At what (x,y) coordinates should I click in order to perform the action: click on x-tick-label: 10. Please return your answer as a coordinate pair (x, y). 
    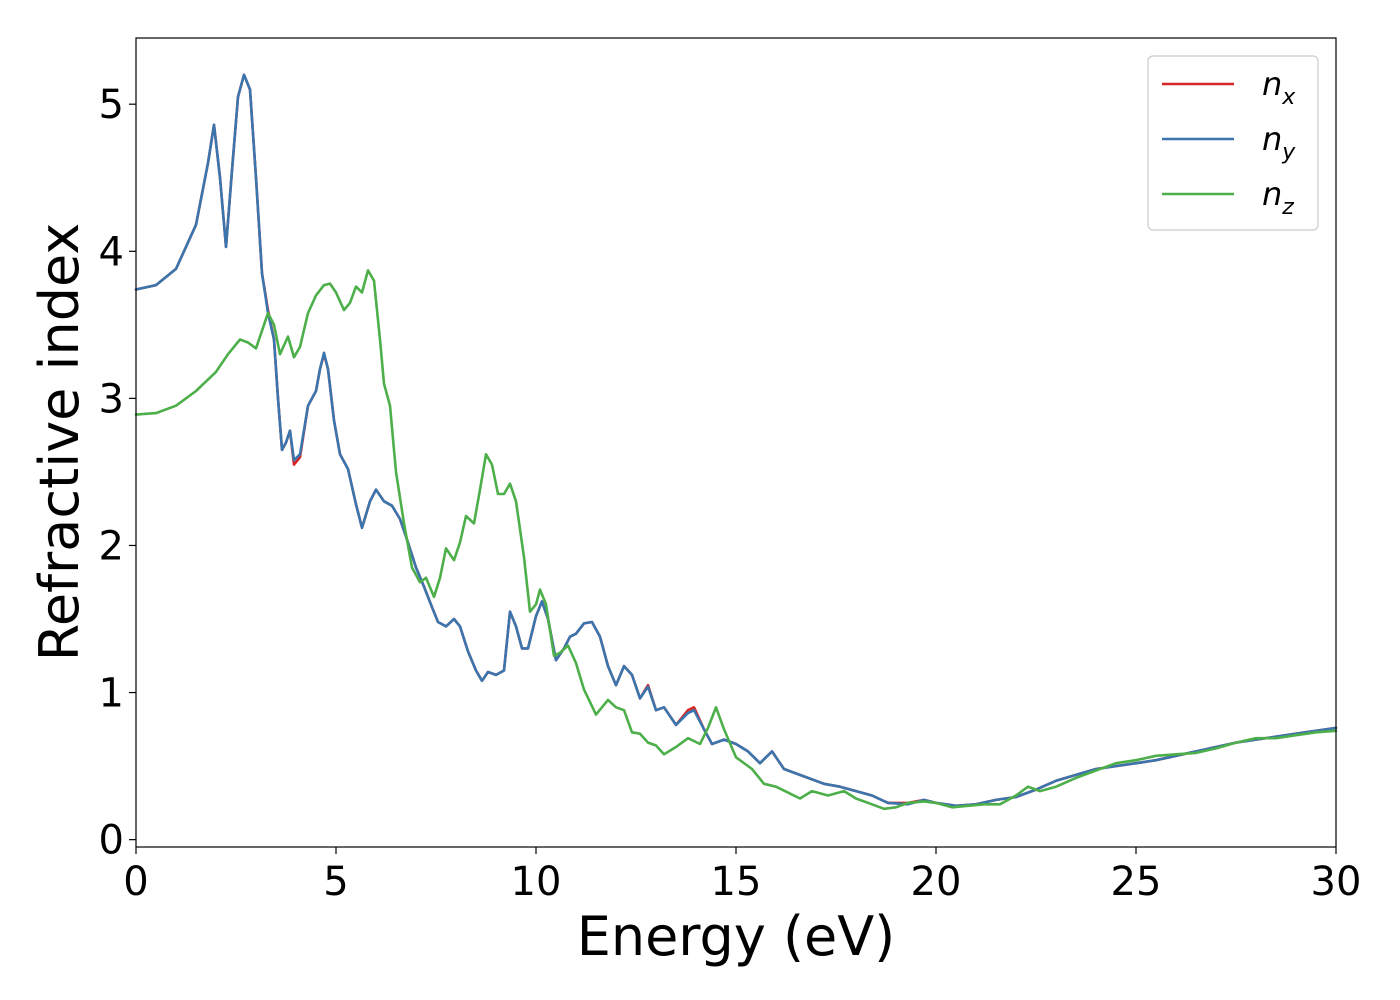
    Looking at the image, I should click on (536, 882).